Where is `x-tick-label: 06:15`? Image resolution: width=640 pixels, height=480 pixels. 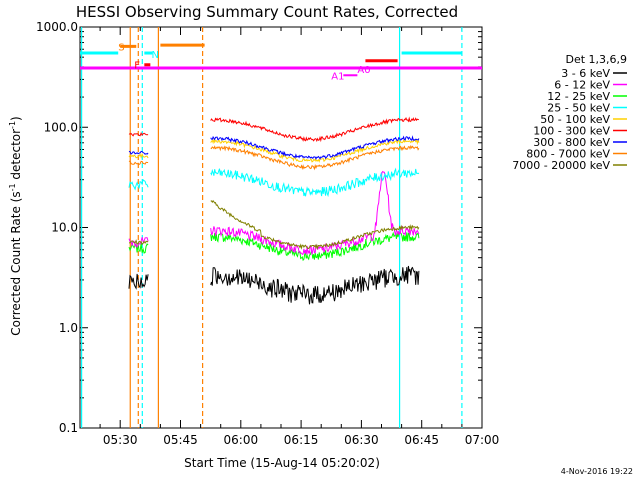
x-tick-label: 06:15 is located at coordinates (301, 440).